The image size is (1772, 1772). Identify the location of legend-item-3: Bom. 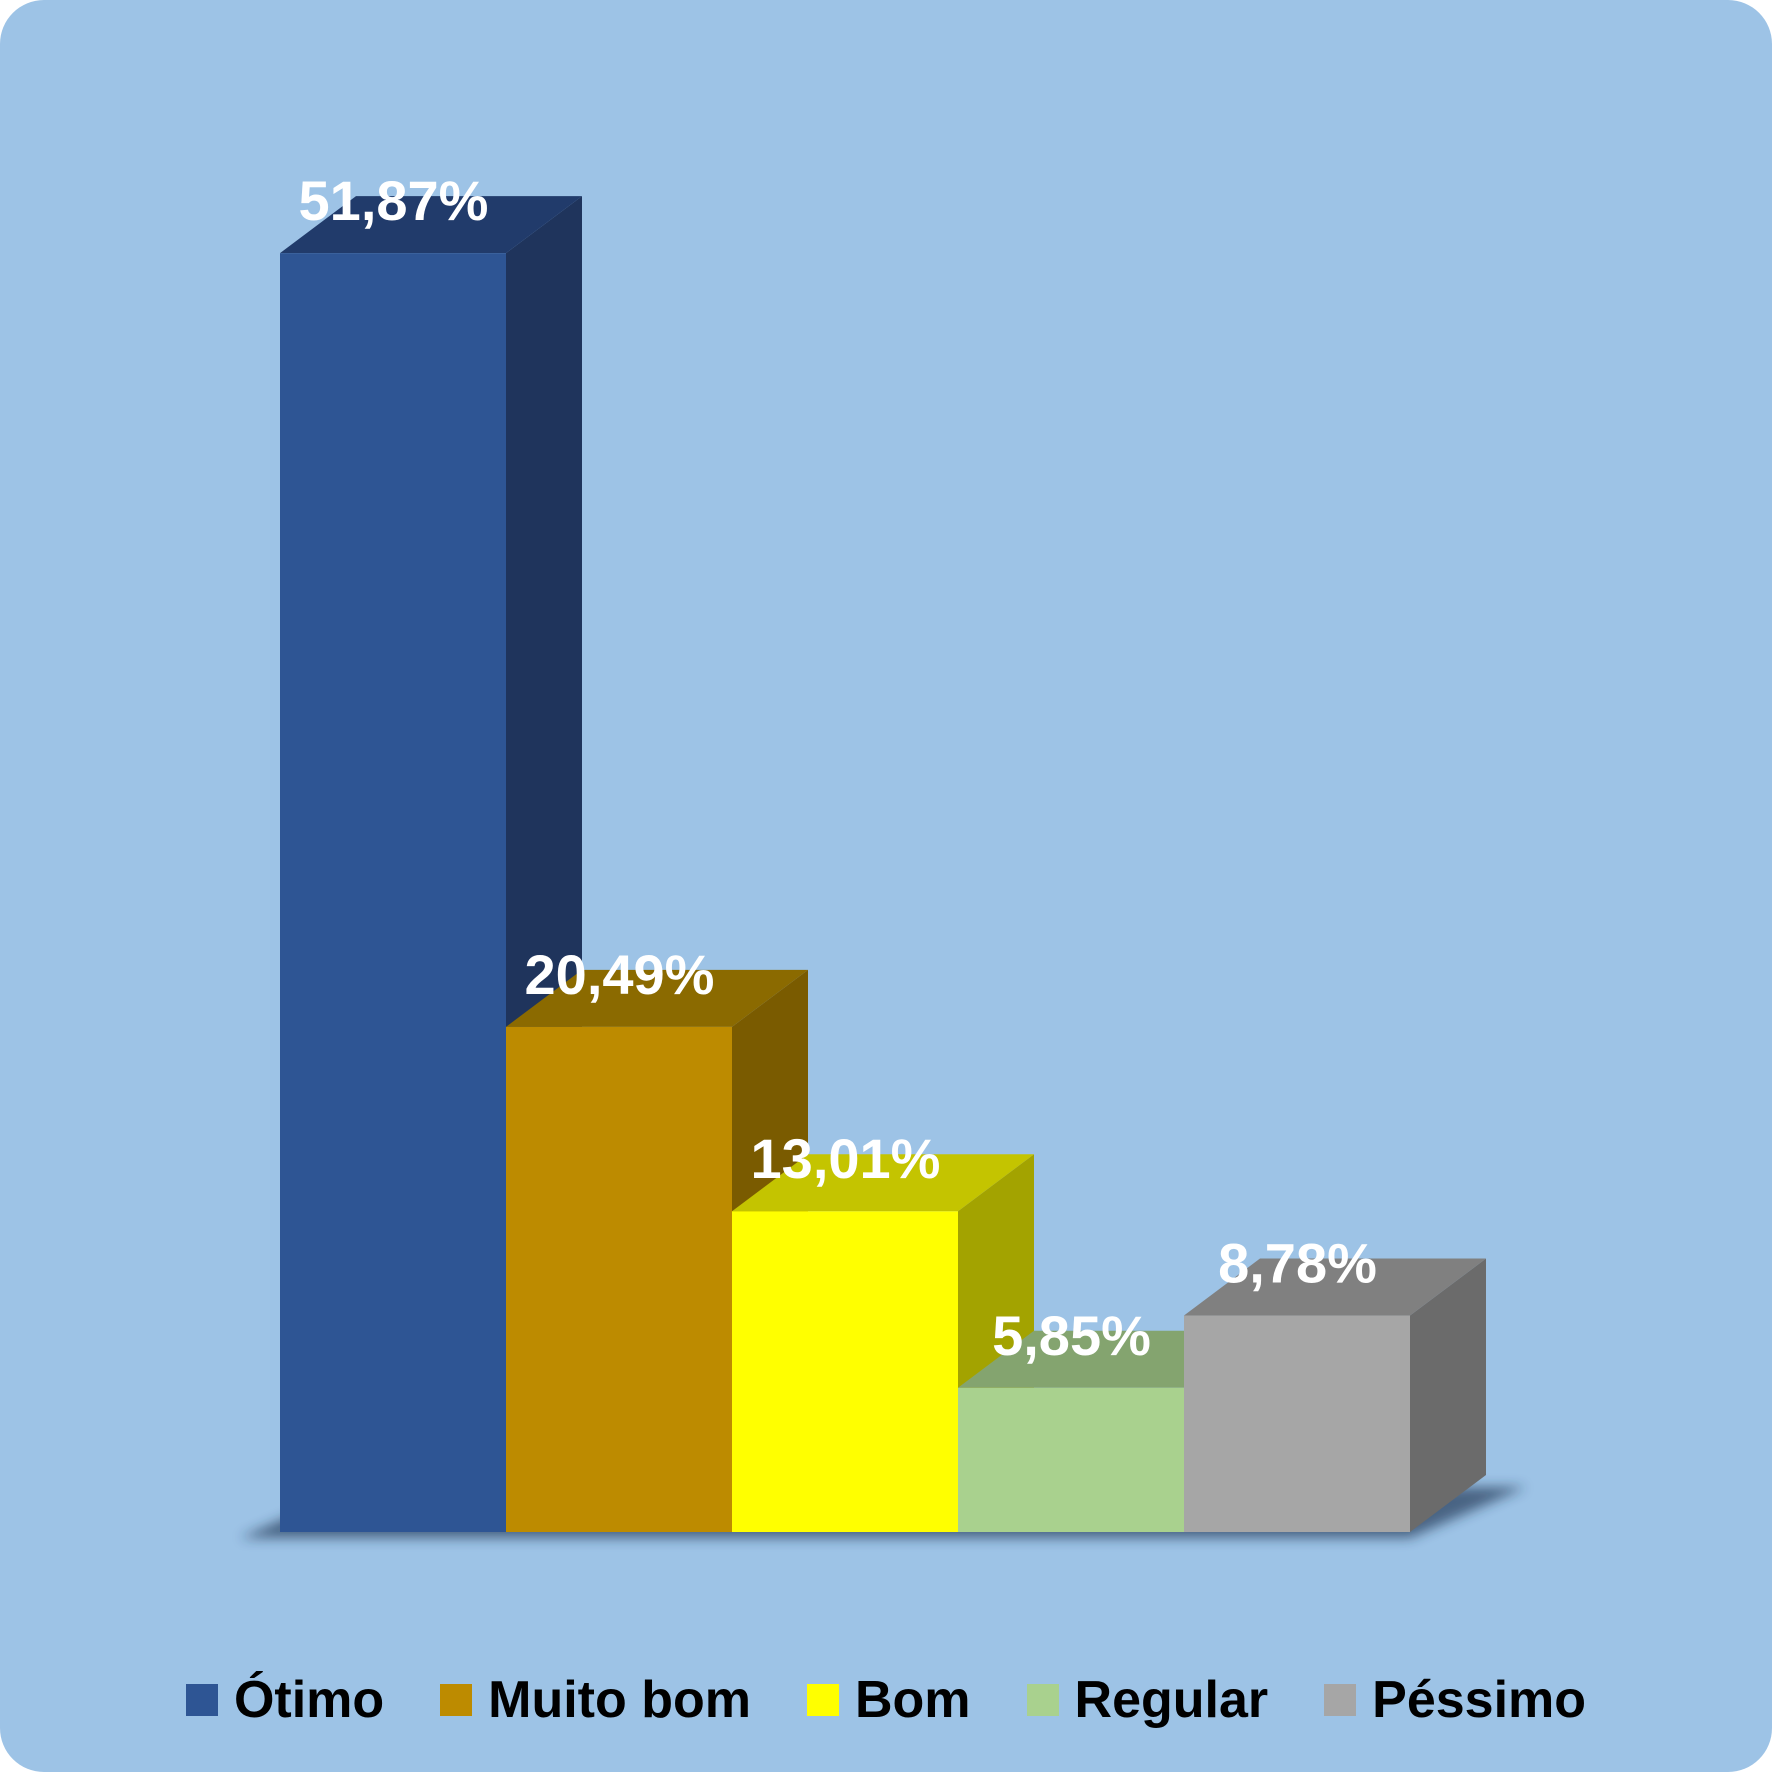
(888, 1700).